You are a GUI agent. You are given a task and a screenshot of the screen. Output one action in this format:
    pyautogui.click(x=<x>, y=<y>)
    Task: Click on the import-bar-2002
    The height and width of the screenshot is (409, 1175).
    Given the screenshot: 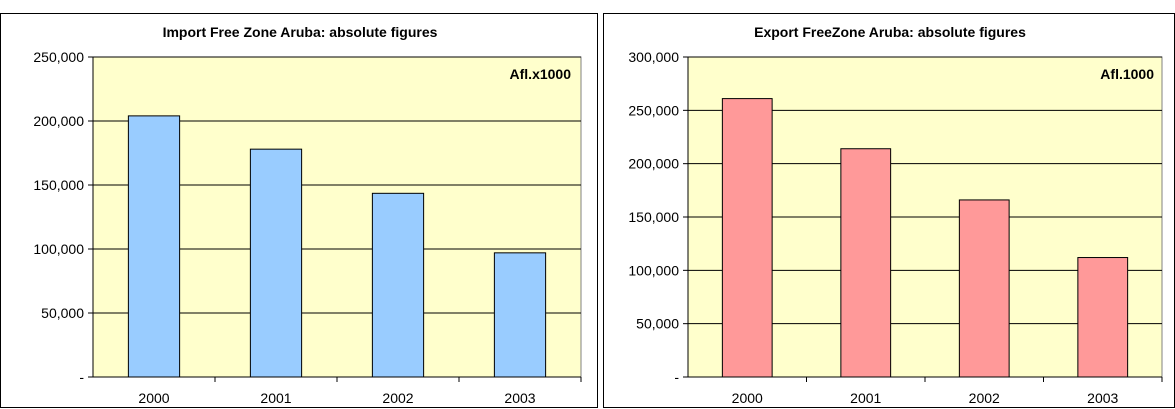 What is the action you would take?
    pyautogui.click(x=398, y=285)
    